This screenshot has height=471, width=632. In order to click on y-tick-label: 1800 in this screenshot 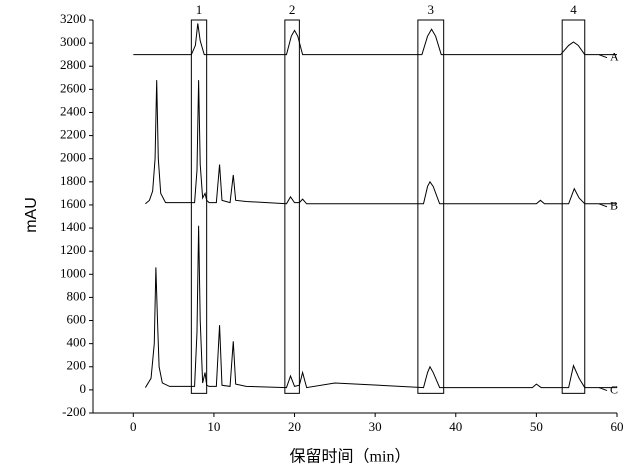, I will do `click(73, 180)`.